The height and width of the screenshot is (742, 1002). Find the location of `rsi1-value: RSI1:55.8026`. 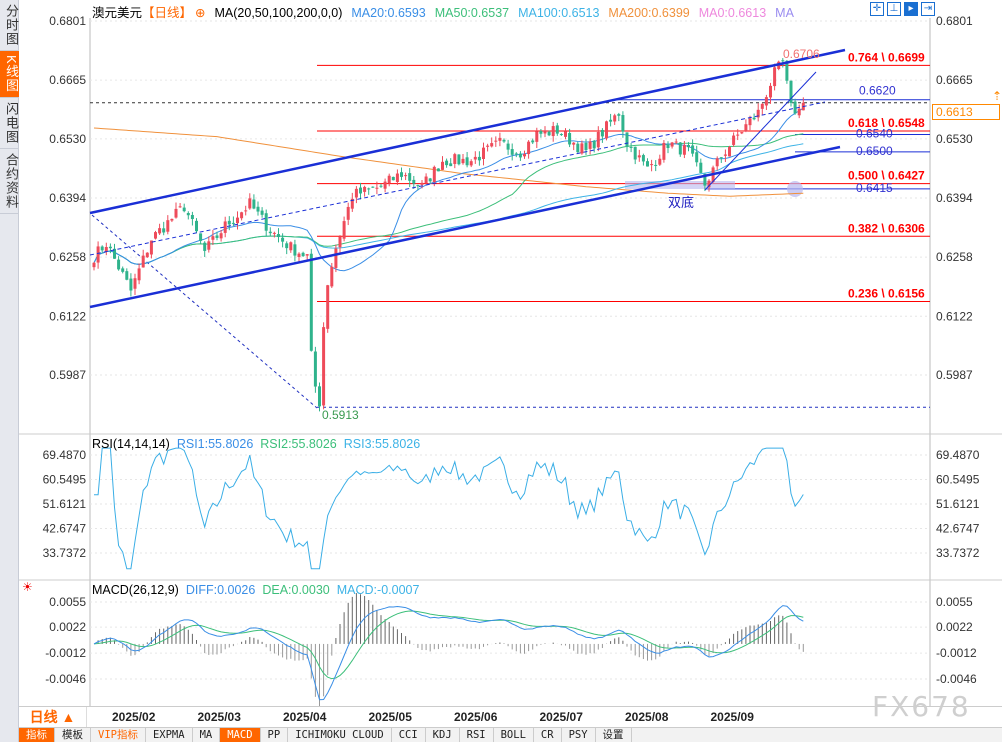

rsi1-value: RSI1:55.8026 is located at coordinates (215, 444).